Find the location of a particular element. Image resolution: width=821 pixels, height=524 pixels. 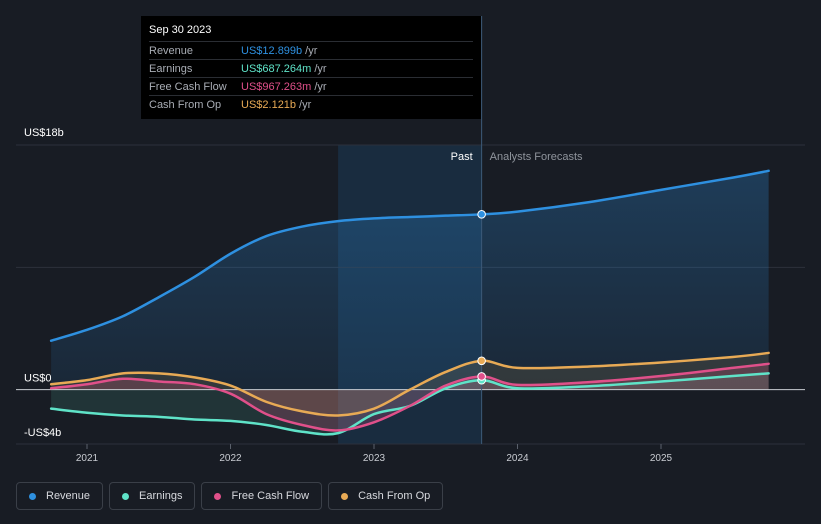

tooltip-row-cash-from-op: Cash From Op US$2.121b/yr is located at coordinates (311, 104).